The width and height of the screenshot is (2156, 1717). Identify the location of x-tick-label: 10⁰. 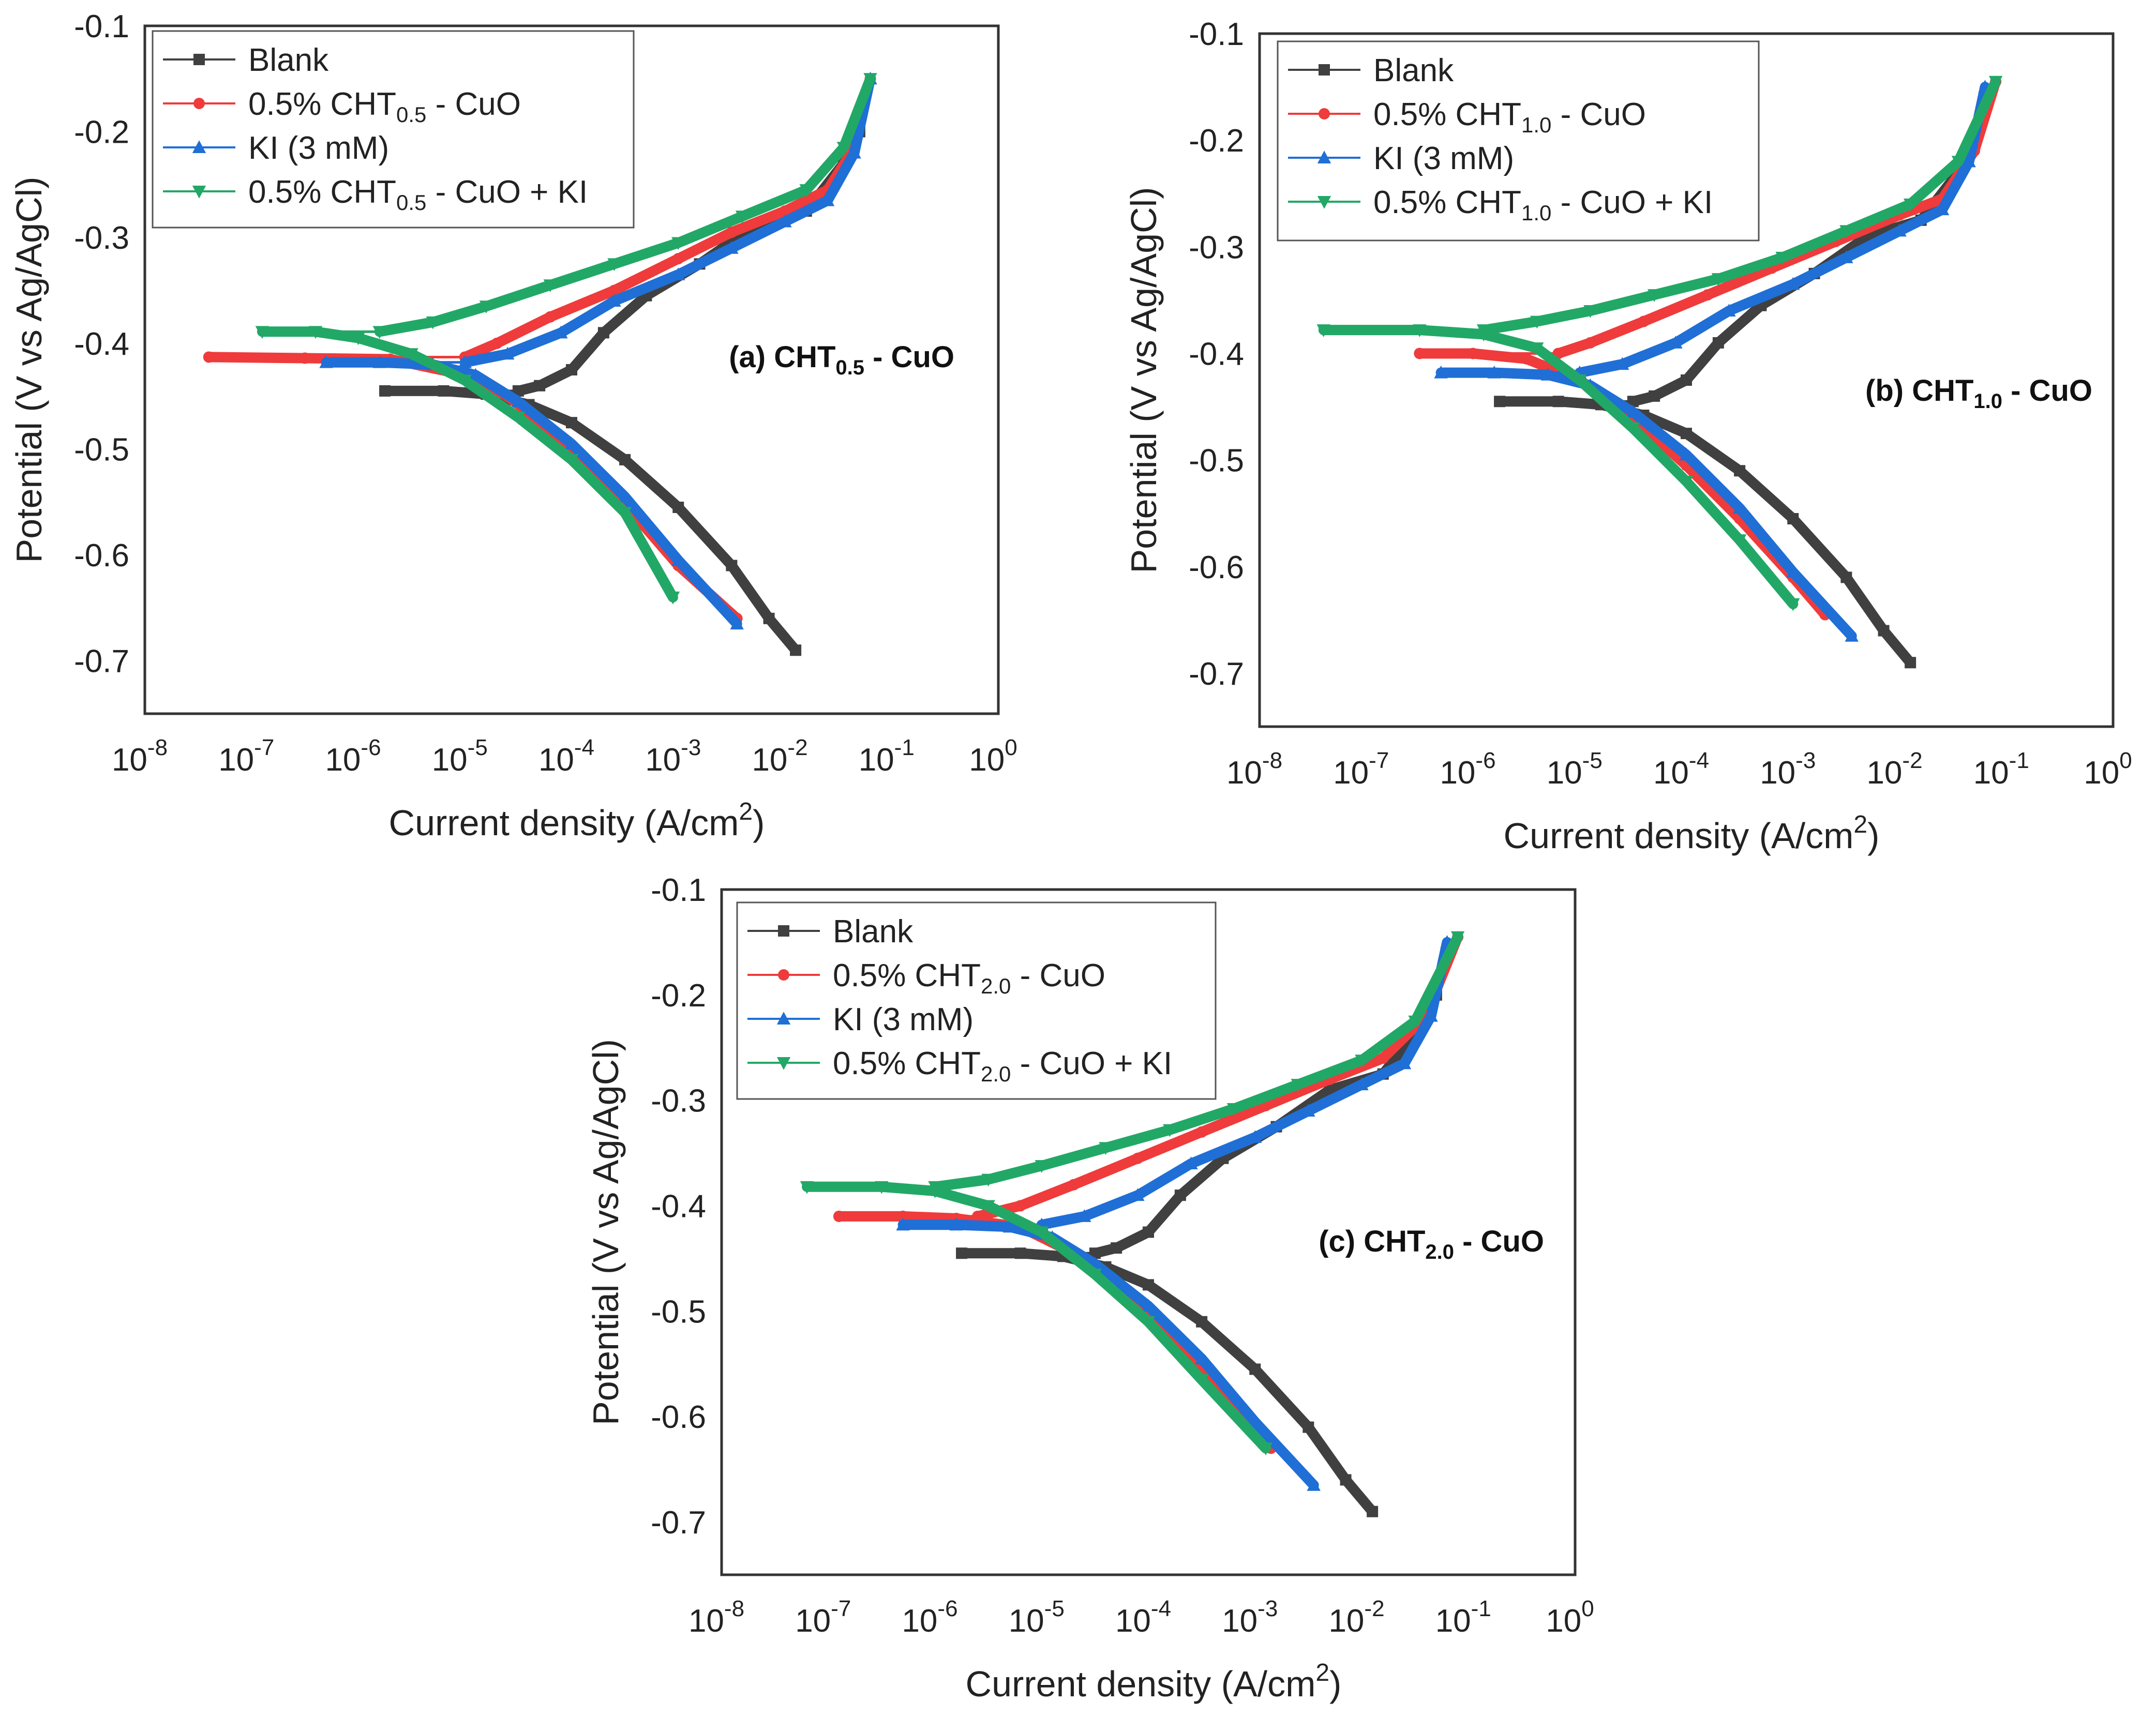
(2108, 769).